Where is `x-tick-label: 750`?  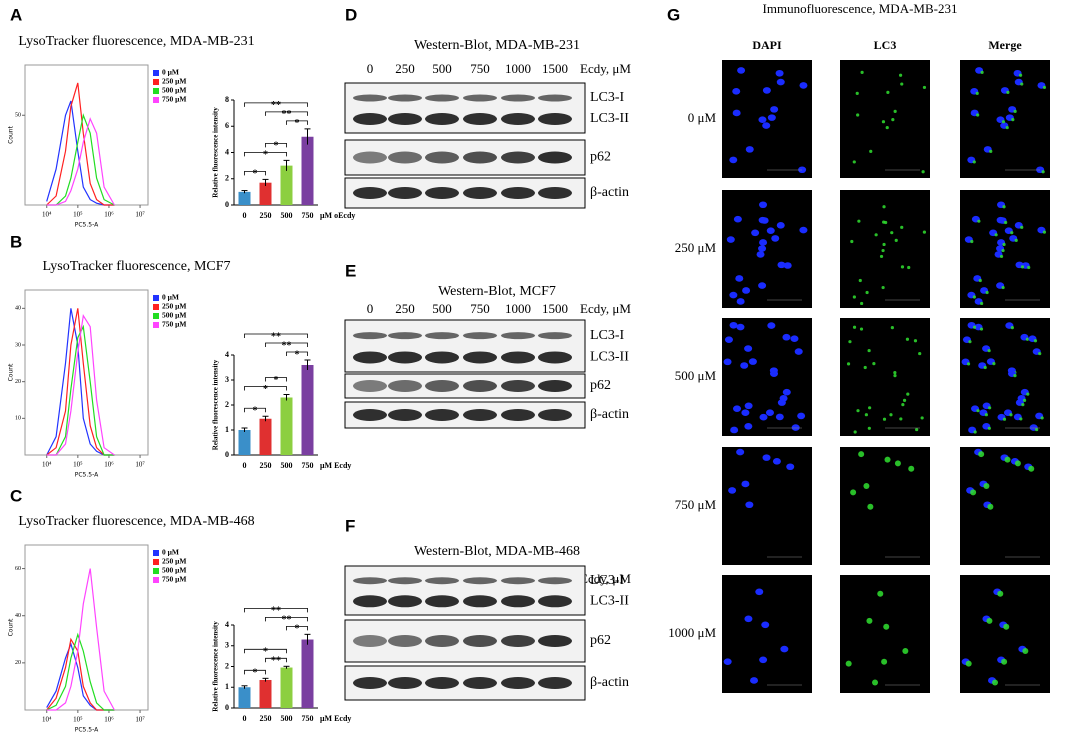 x-tick-label: 750 is located at coordinates (308, 465).